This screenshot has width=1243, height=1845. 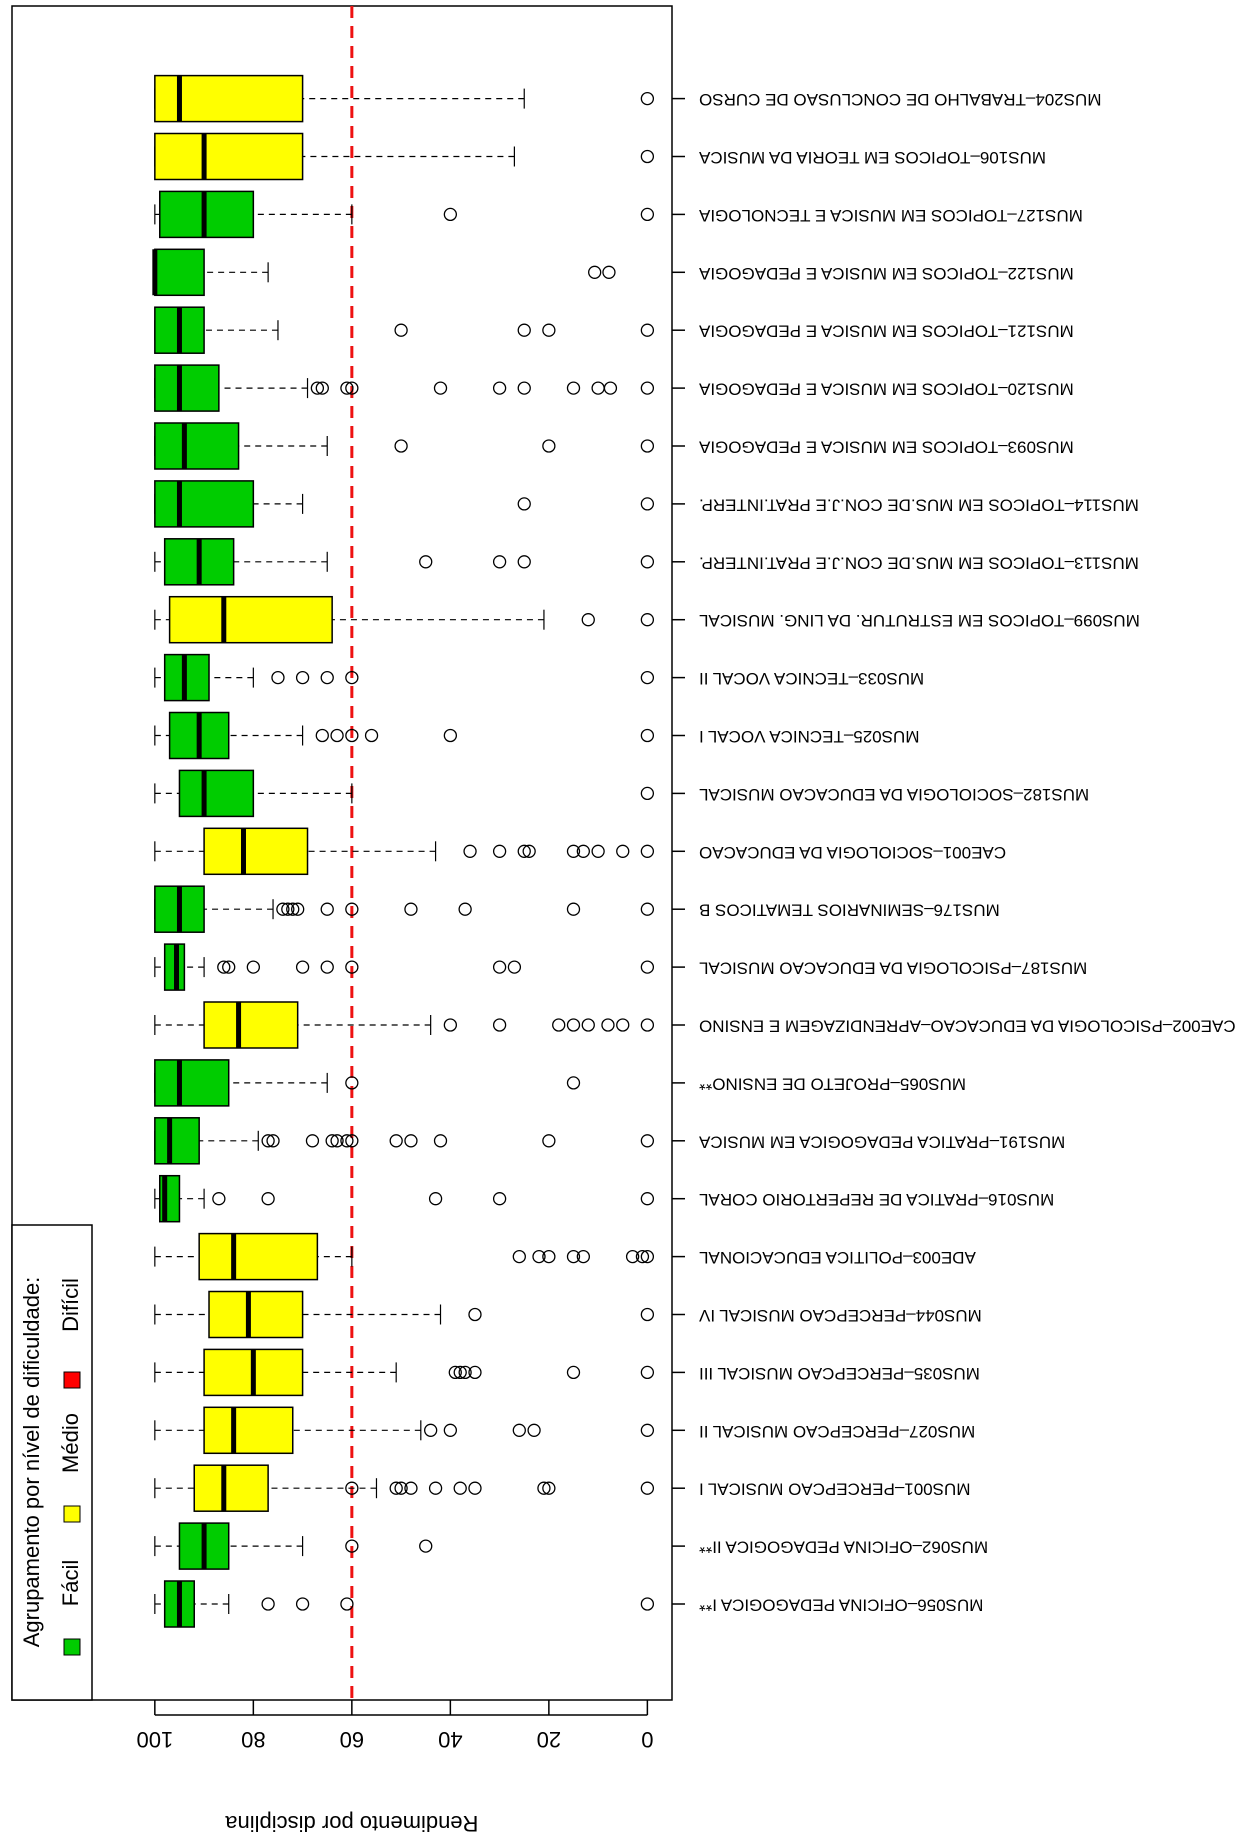 What do you see at coordinates (872, 157) in the screenshot?
I see `category-label: MUS106–TOPICOS EM TEORIA DA MUSICA` at bounding box center [872, 157].